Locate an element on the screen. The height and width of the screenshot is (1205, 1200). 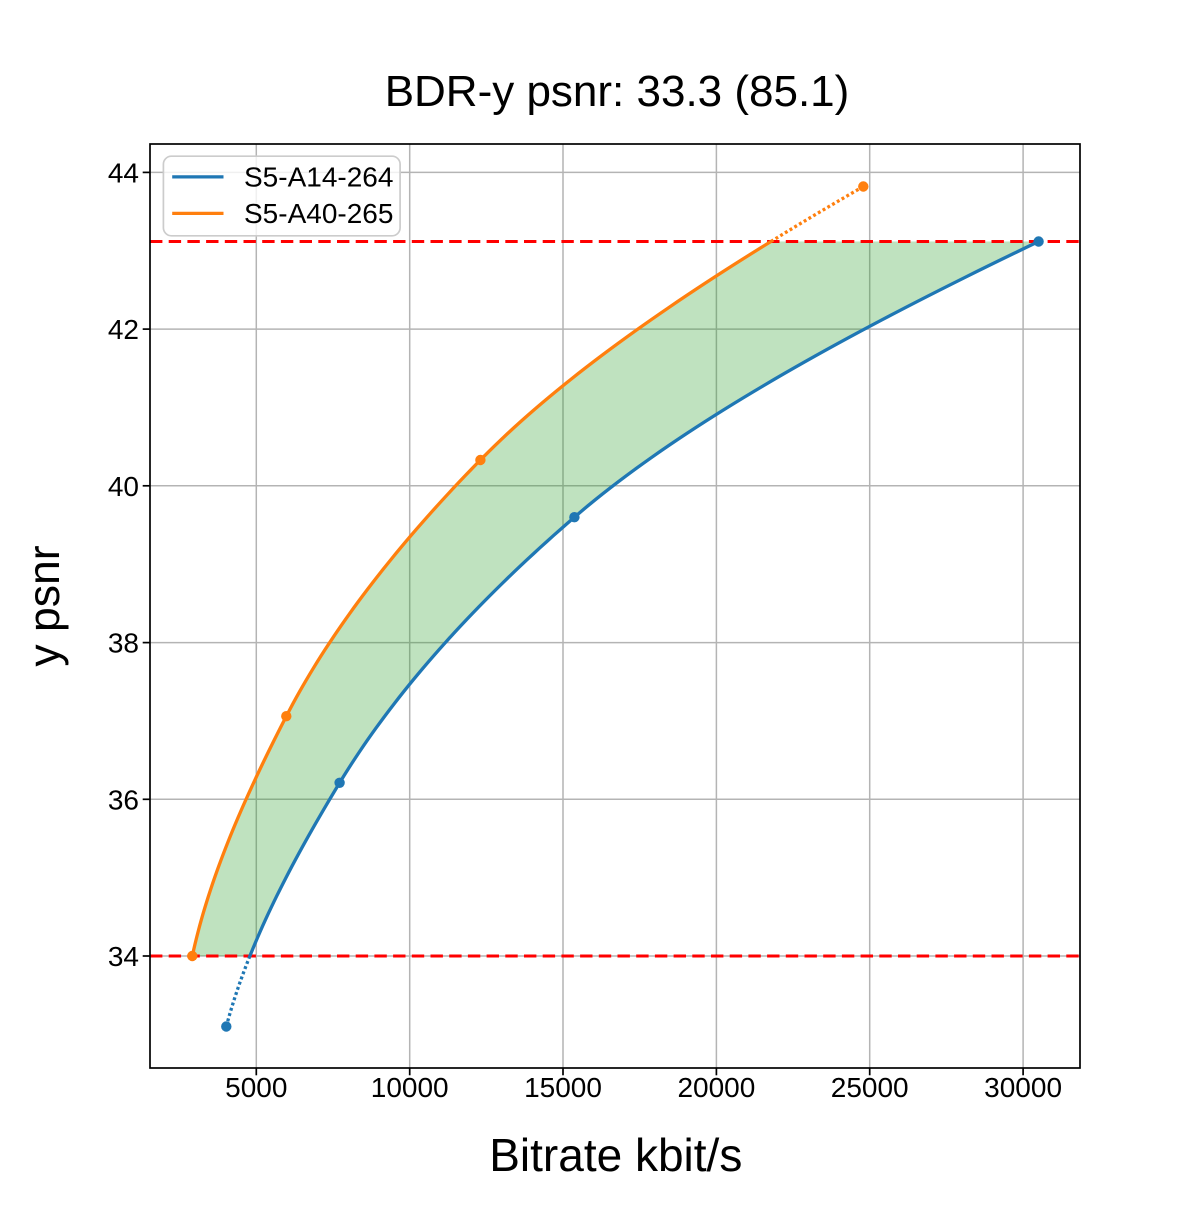
svg-text: y psnr is located at coordinates (44, 605).